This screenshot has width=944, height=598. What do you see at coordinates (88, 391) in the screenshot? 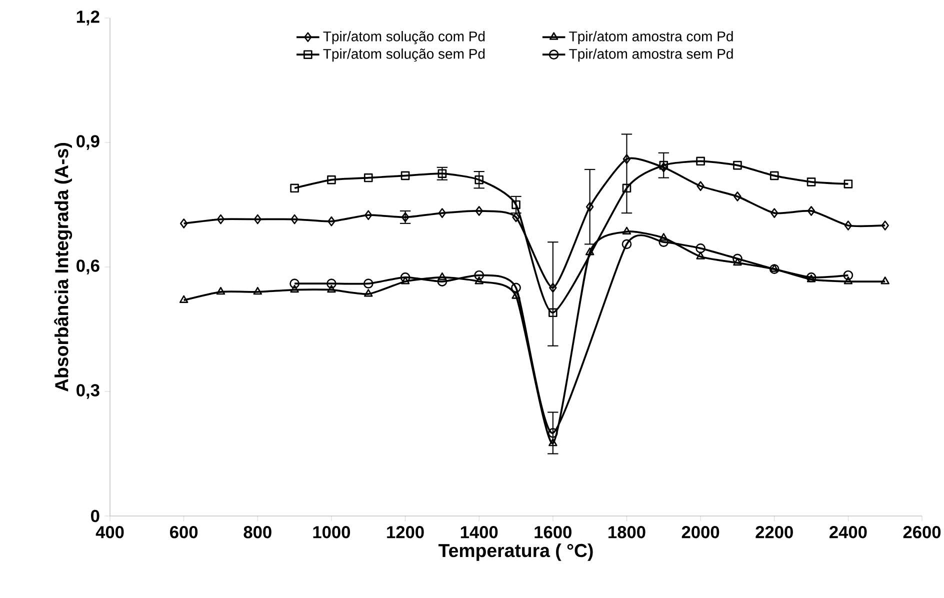
I see `y-tick-label: 0,3` at bounding box center [88, 391].